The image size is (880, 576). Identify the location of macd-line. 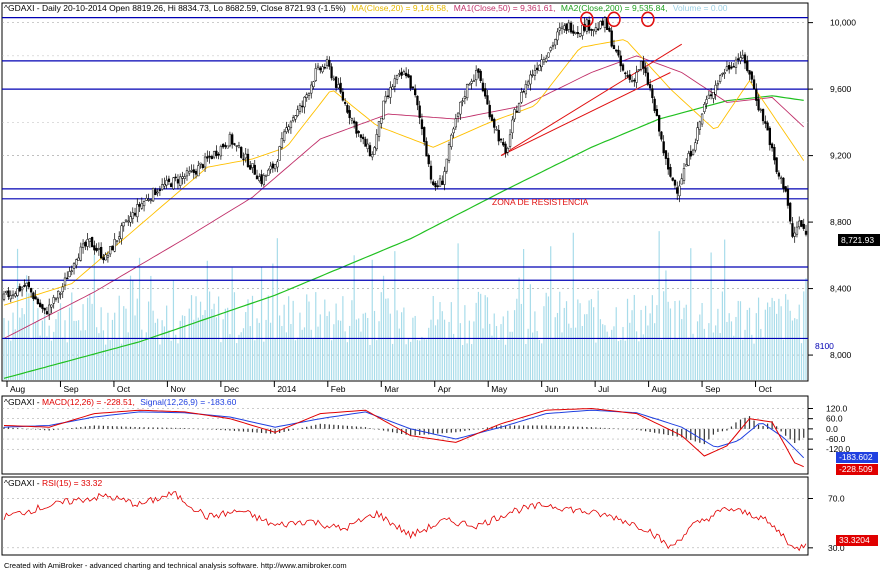
(403, 437).